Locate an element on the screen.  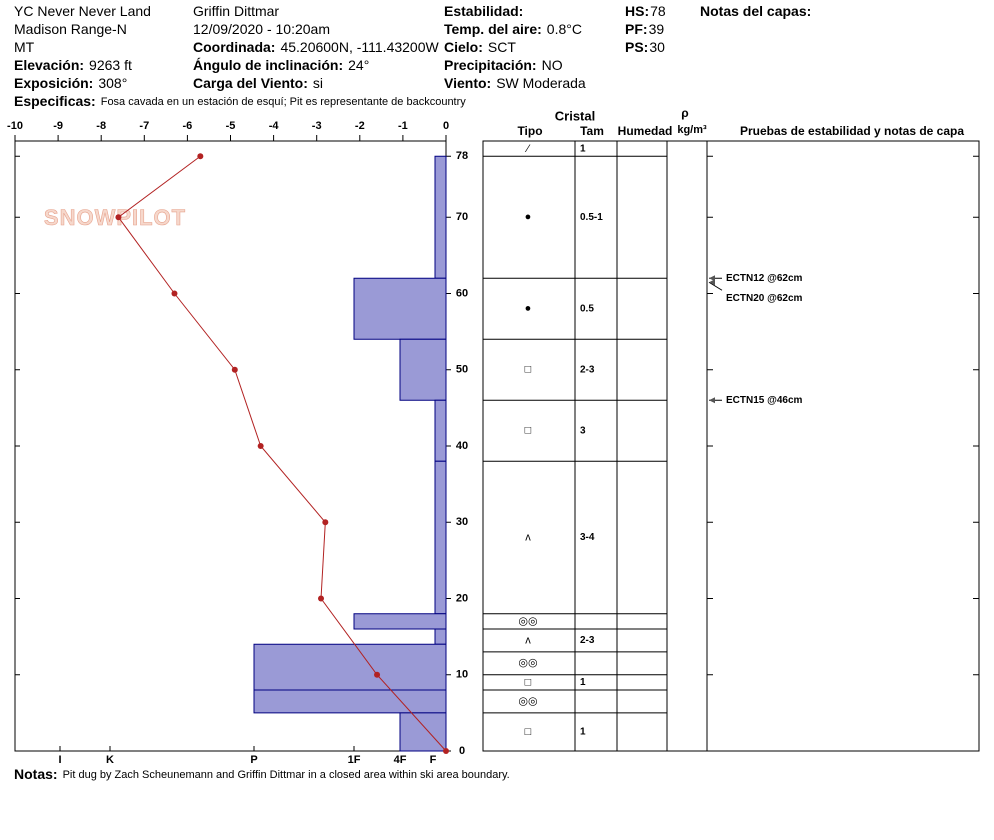
header-field: Elevación: 9263 ft is located at coordinates (73, 65).